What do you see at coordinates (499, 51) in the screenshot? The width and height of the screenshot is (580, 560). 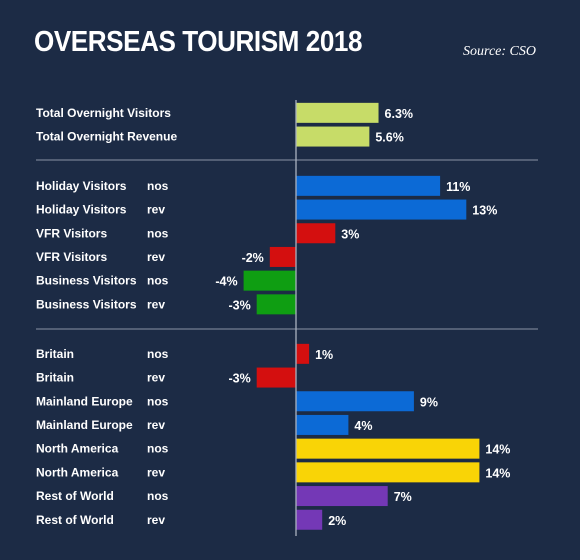 I see `source-note: Source: CSO` at bounding box center [499, 51].